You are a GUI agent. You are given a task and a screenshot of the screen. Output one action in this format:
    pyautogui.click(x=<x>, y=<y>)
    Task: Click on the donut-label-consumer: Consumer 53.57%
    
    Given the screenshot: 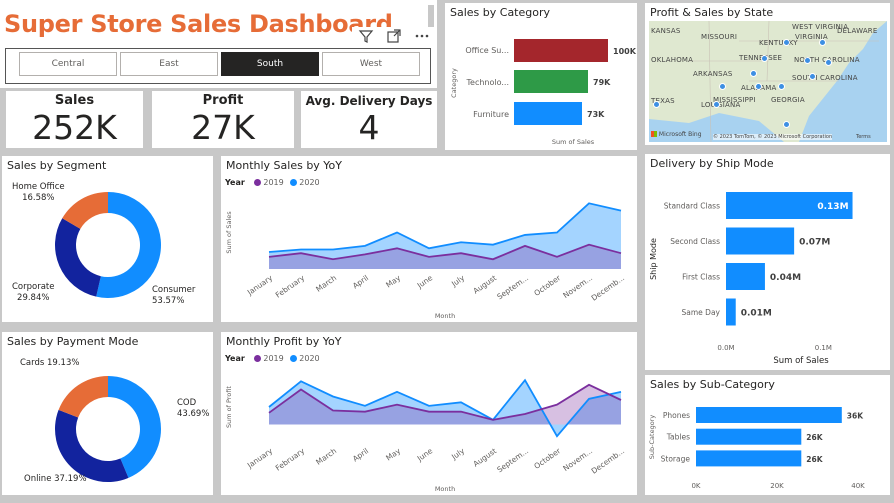 What is the action you would take?
    pyautogui.click(x=173, y=296)
    